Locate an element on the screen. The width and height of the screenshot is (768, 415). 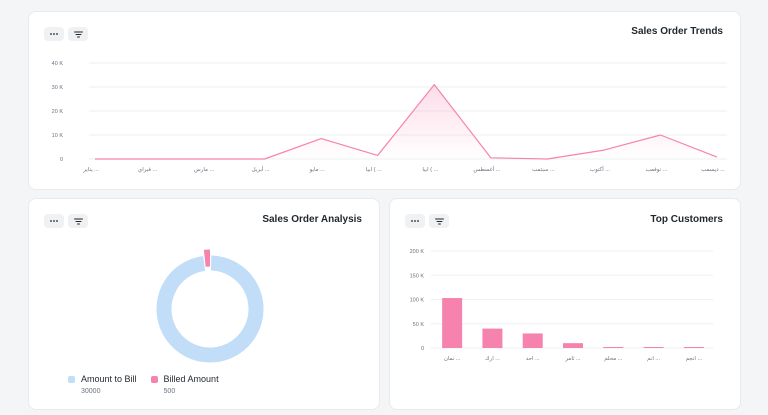
trends-y-tick-label: 40 K is located at coordinates (58, 64).